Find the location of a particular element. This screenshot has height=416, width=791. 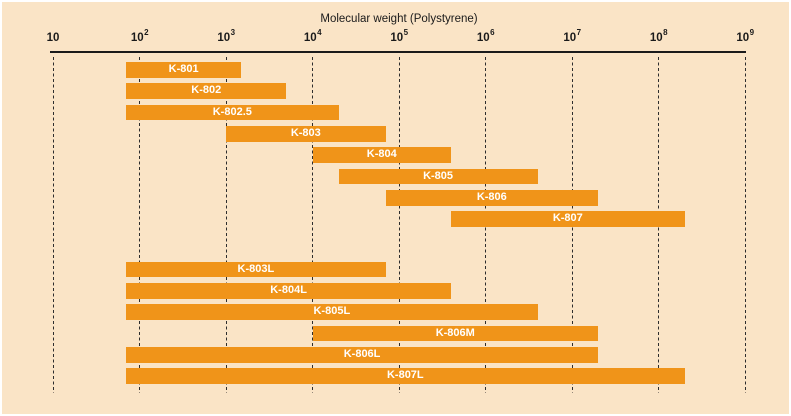

range-bar-k-804l: K-804L is located at coordinates (289, 291).